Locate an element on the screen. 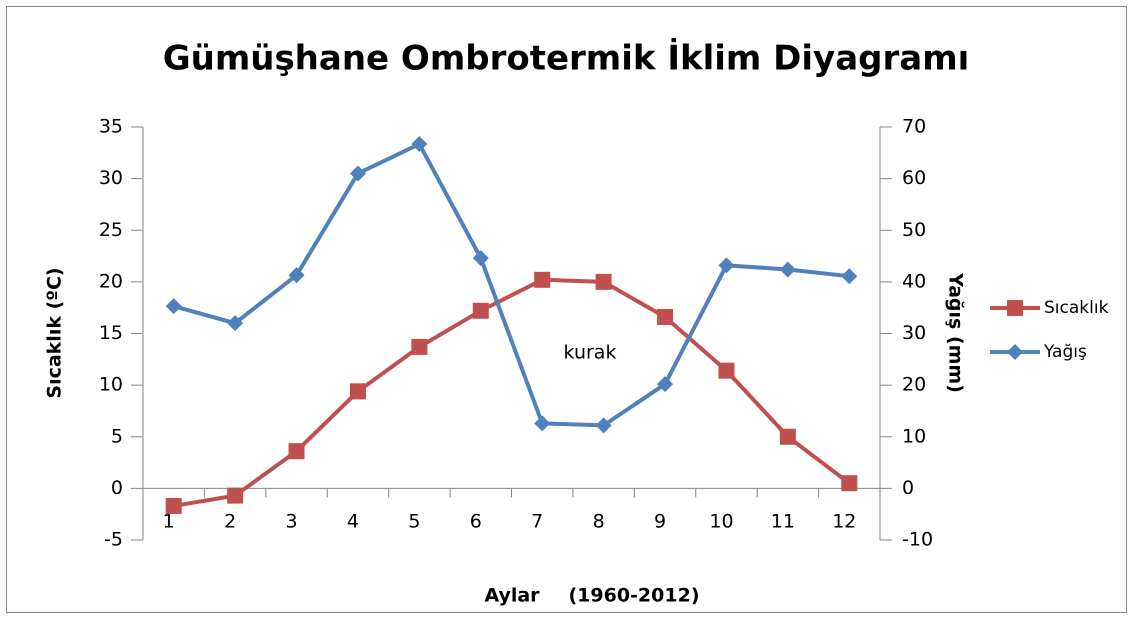  y-axis-title: Sıcaklık (ºC) is located at coordinates (55, 332).